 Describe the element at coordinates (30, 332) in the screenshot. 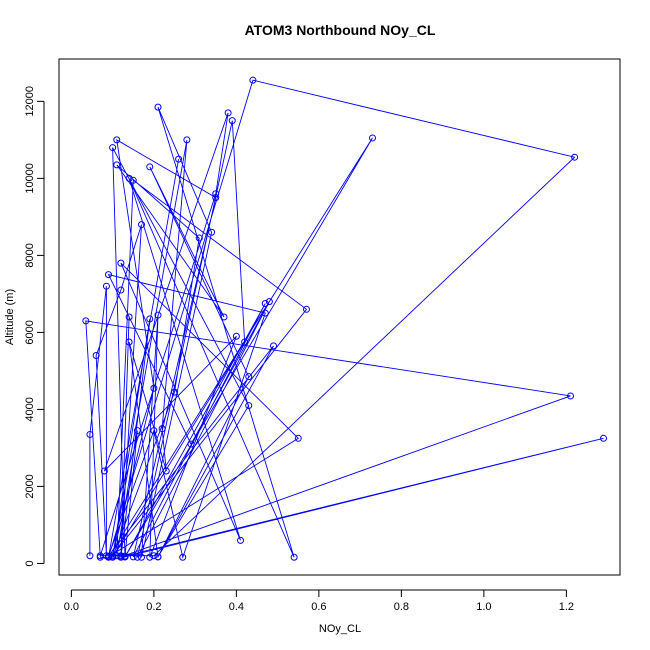

I see `y-tick-label: 6000` at that location.